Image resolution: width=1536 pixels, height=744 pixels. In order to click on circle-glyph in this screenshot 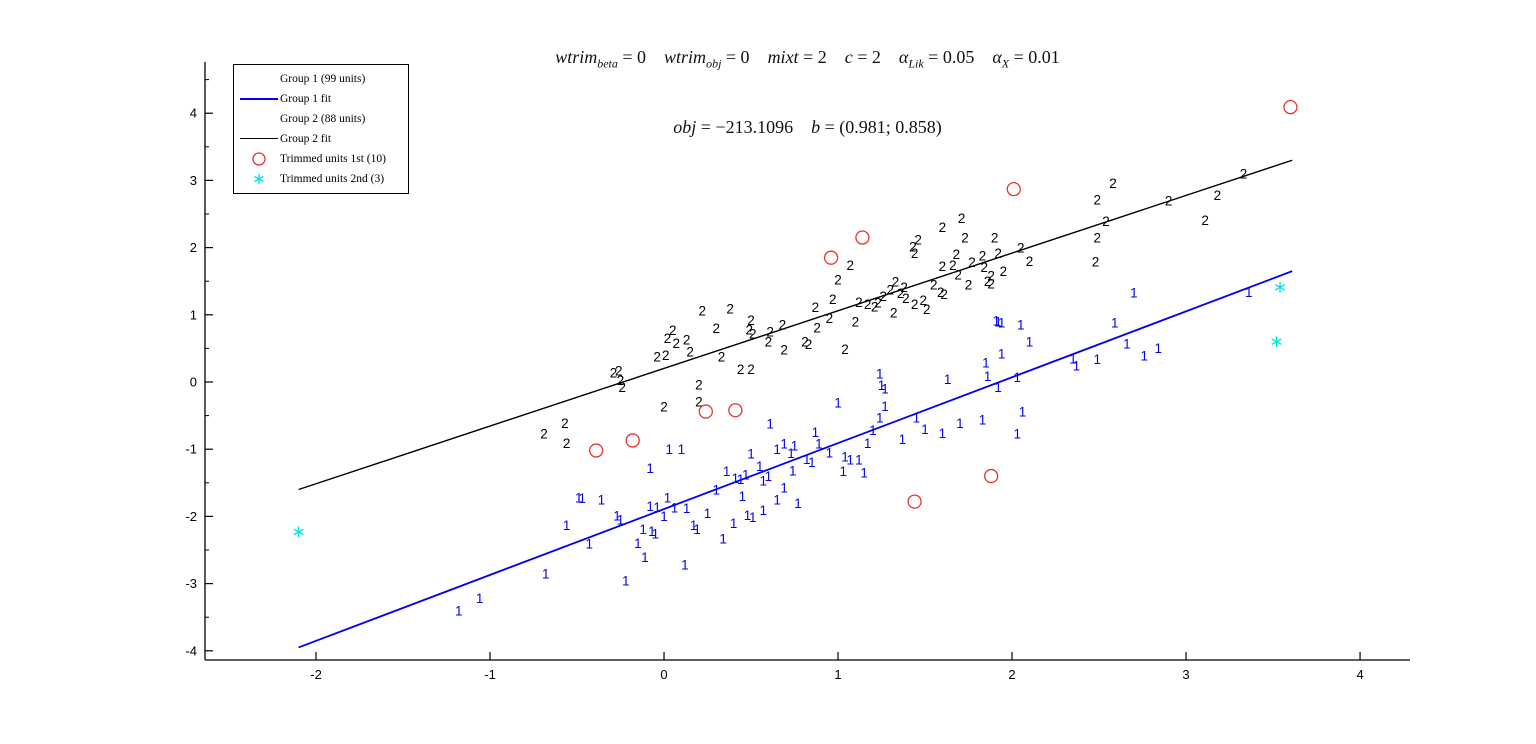, I will do `click(259, 159)`.